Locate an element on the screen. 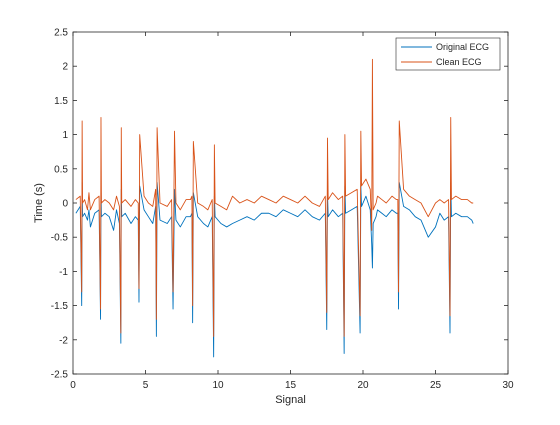 The image size is (560, 425). legend-box is located at coordinates (448, 54).